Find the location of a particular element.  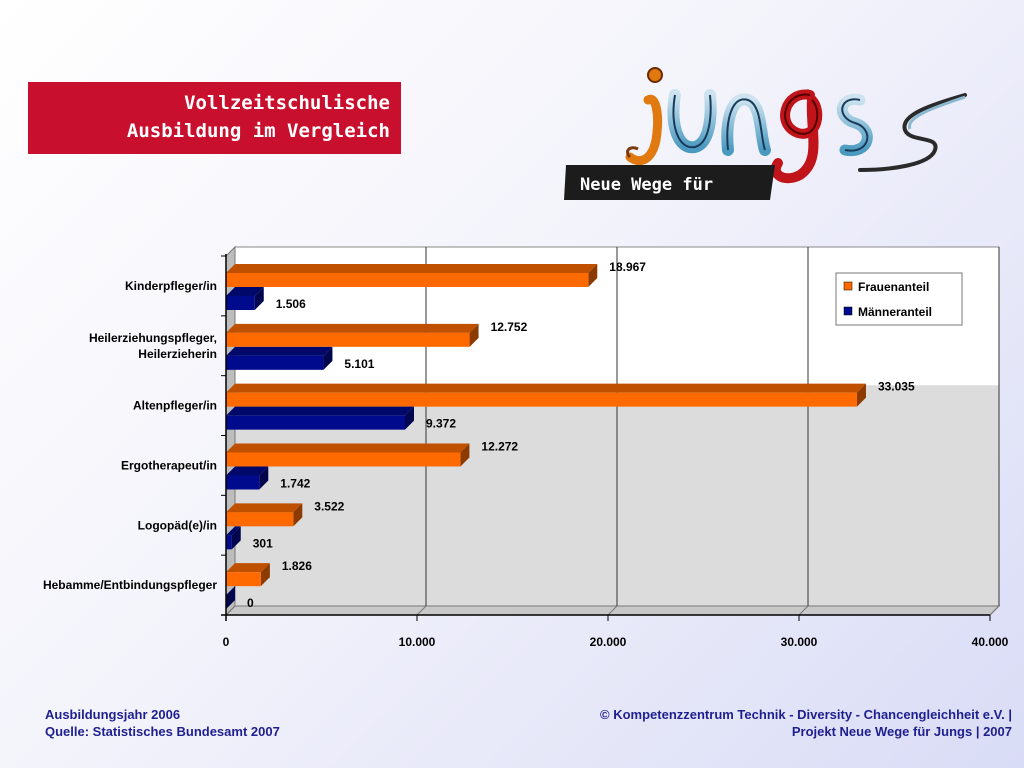

bar-men-4-top is located at coordinates (233, 531).